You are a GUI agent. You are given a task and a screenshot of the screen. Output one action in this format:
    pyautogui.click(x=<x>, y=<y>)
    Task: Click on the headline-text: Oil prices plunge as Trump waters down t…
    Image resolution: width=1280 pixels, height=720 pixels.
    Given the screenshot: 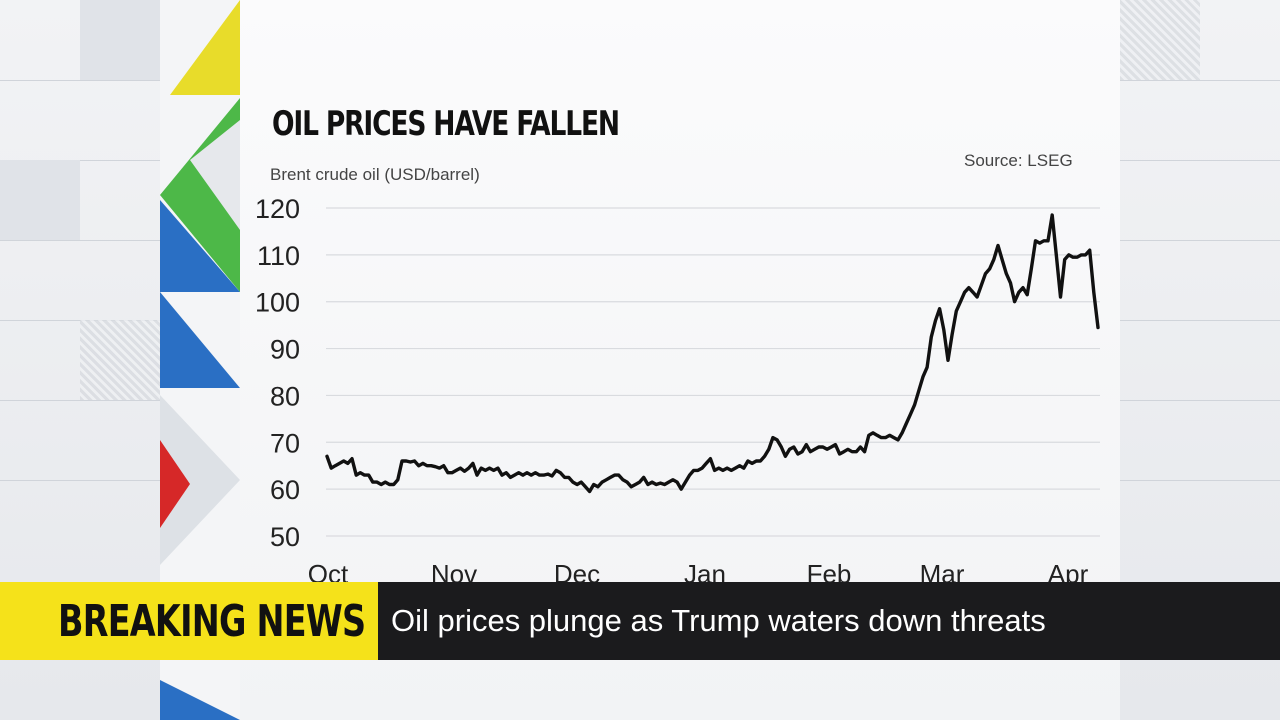 What is the action you would take?
    pyautogui.click(x=718, y=620)
    